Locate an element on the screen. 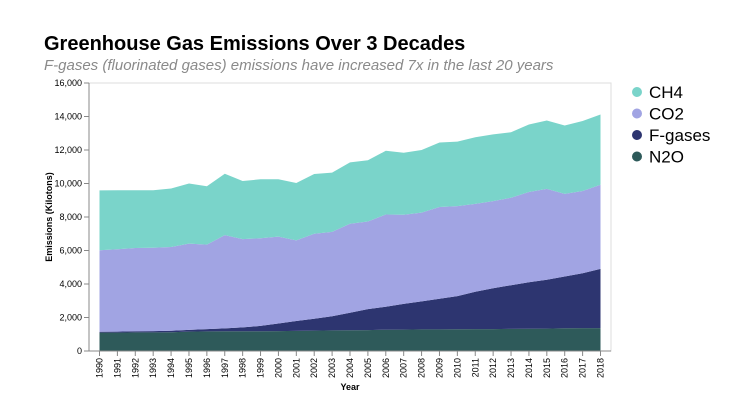  x-tick-label: 2007 is located at coordinates (404, 368).